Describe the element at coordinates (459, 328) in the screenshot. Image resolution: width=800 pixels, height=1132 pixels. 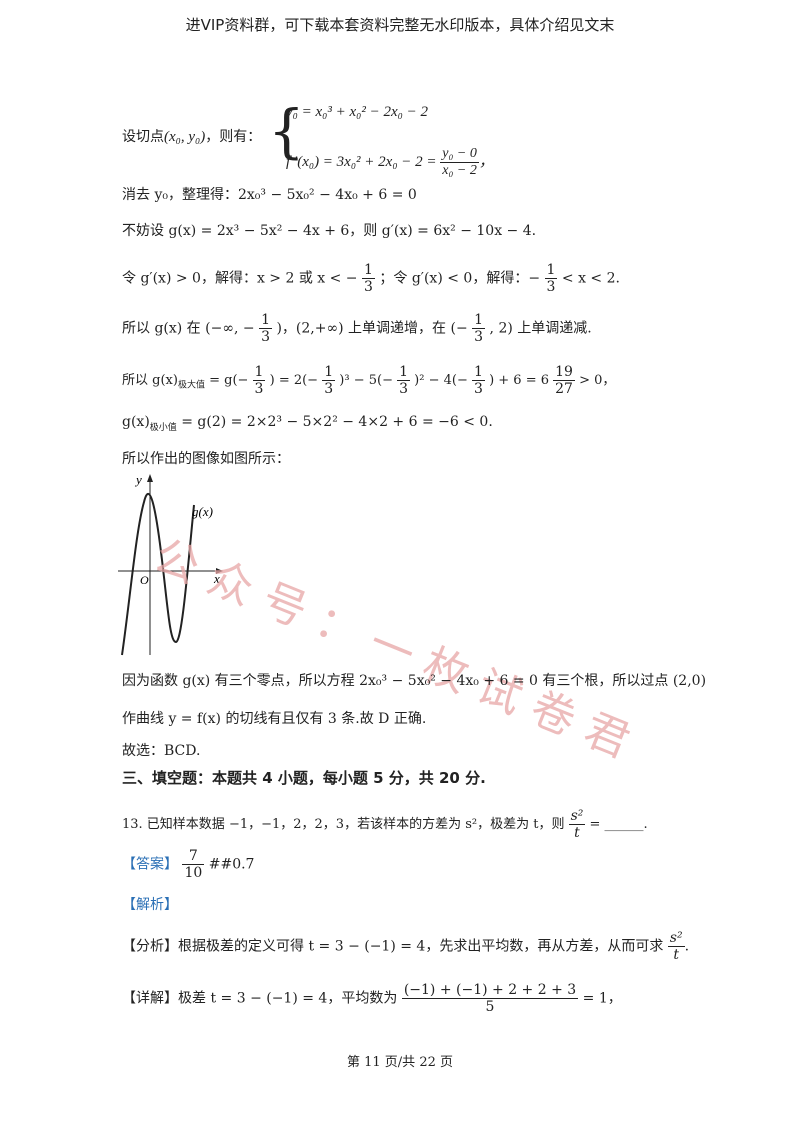
I see `math: (−` at that location.